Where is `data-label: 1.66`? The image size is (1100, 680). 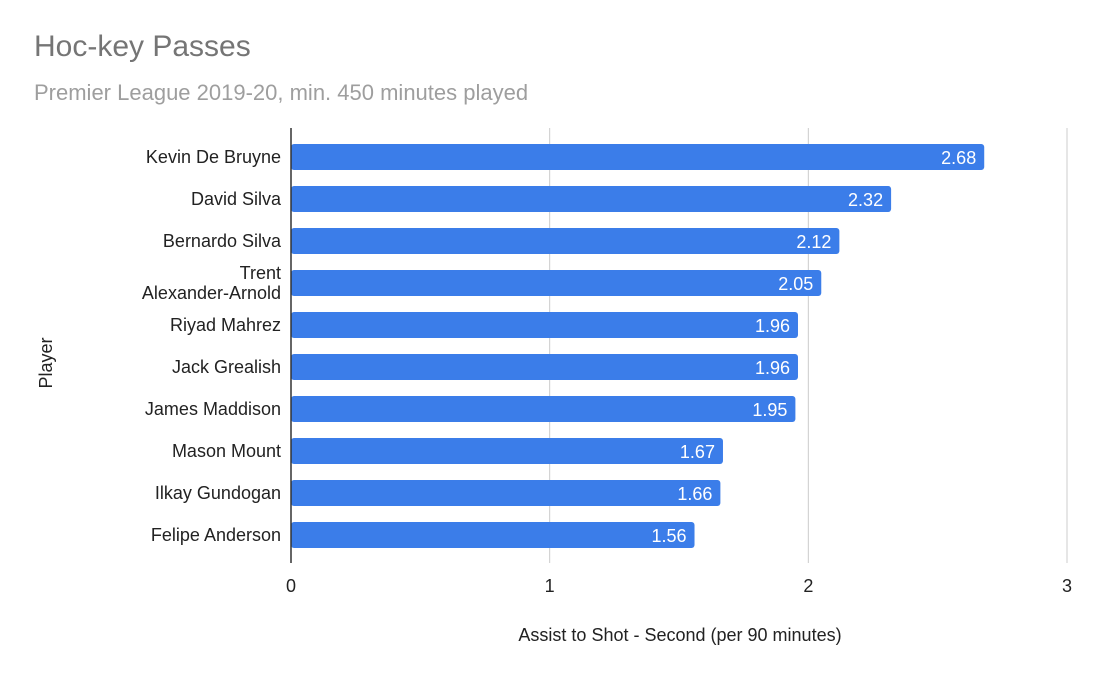
data-label: 1.66 is located at coordinates (694, 494).